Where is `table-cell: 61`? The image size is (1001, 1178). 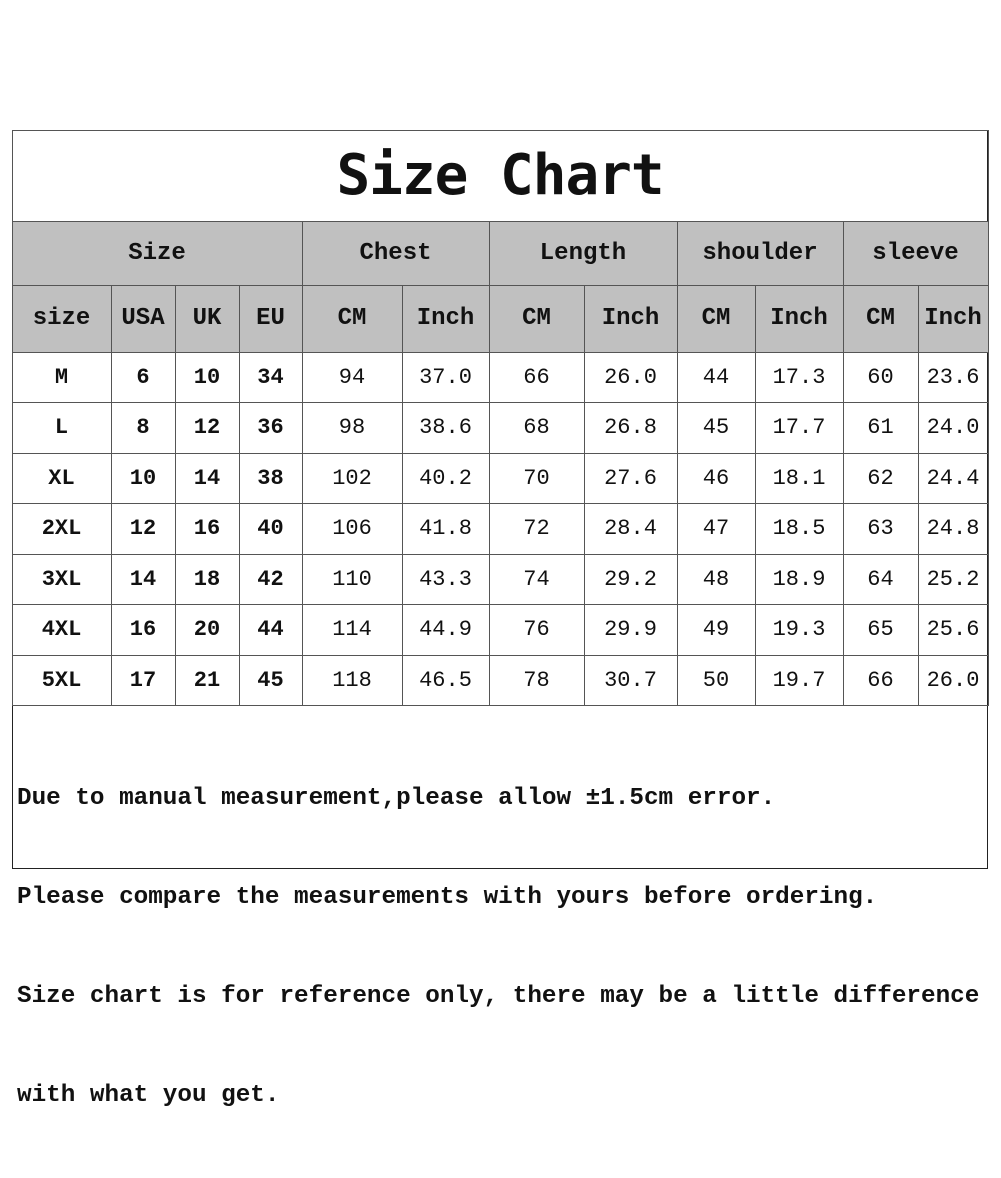
table-cell: 61 is located at coordinates (880, 428).